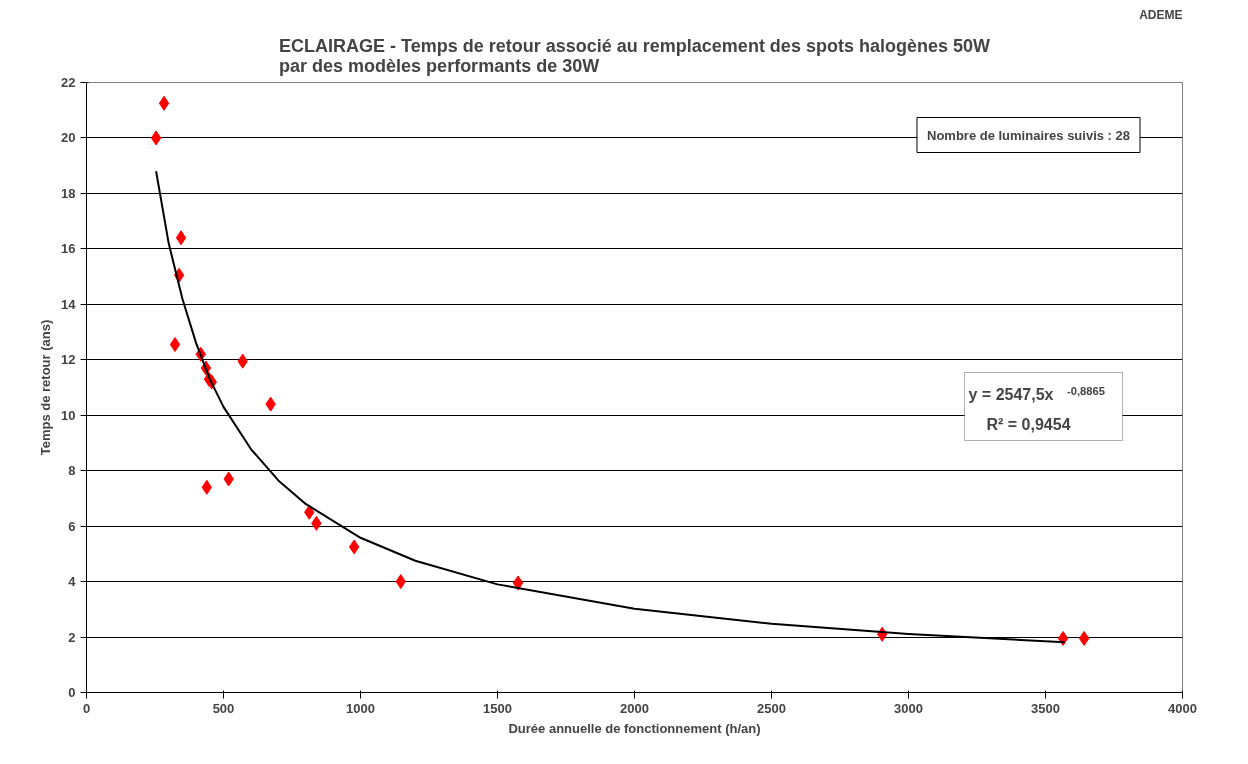 This screenshot has width=1248, height=764. I want to click on y-tick-label: 2, so click(72, 637).